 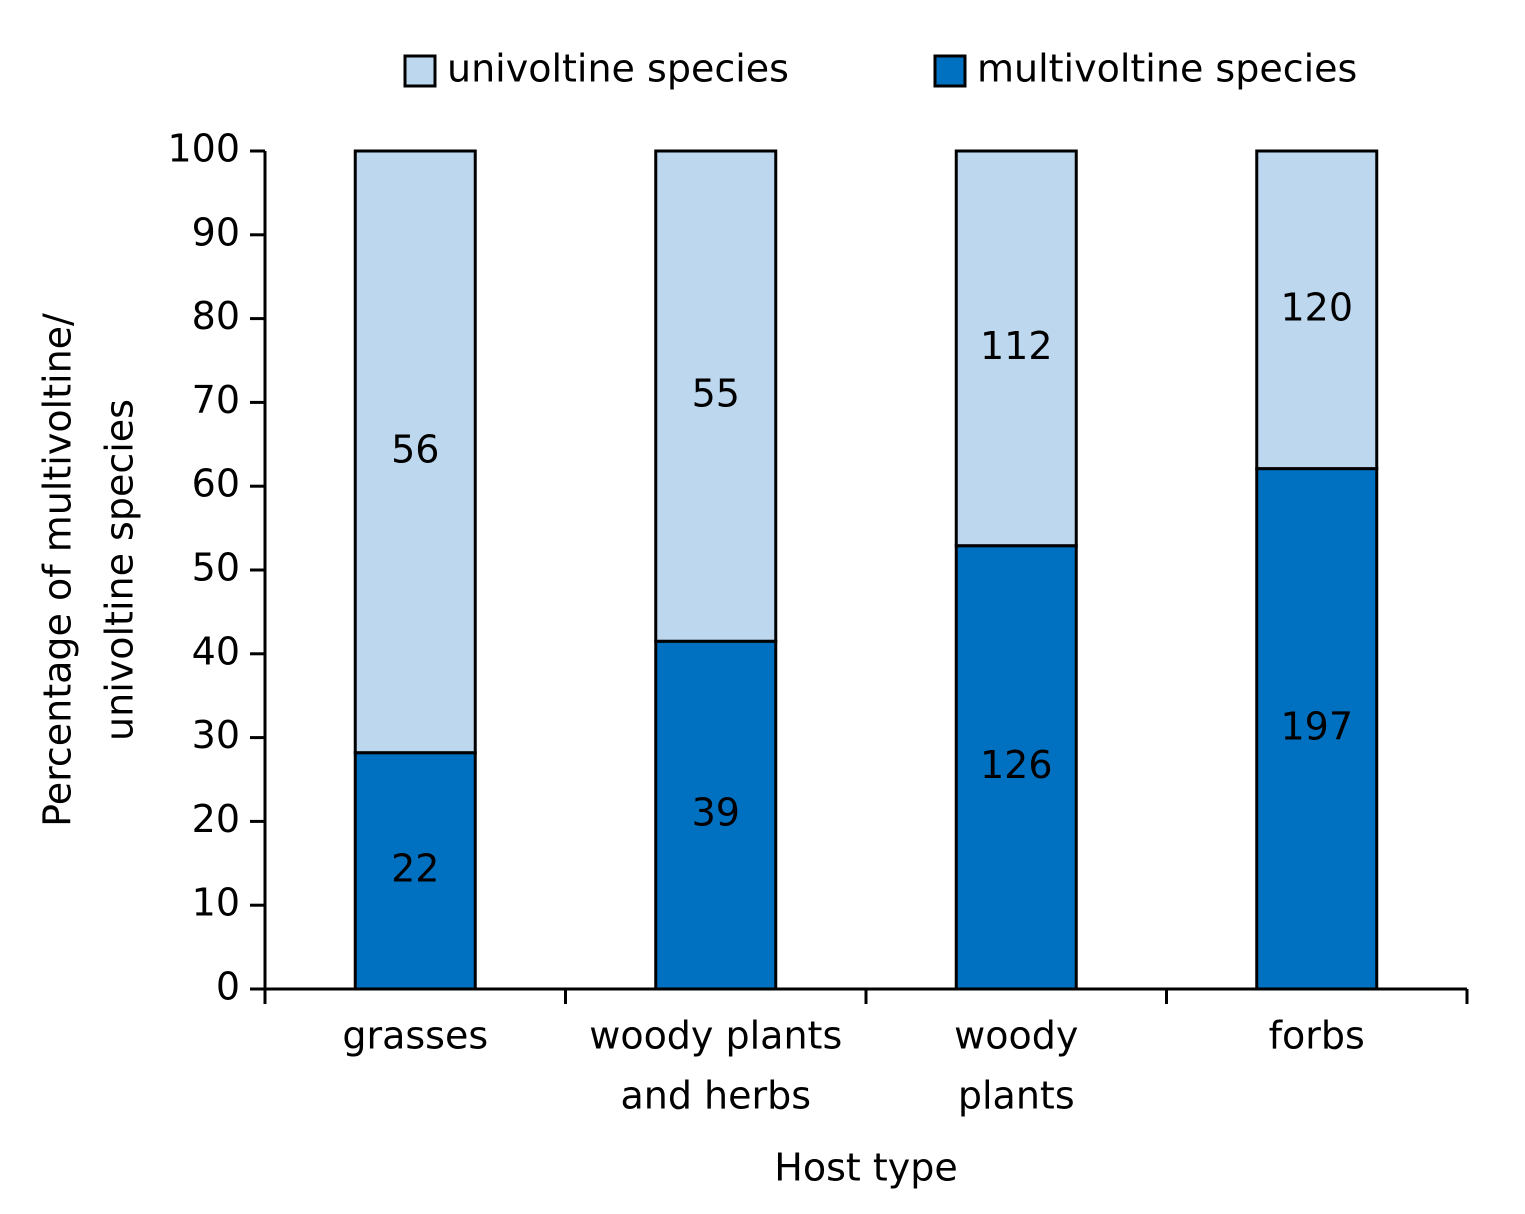 What do you see at coordinates (216, 651) in the screenshot?
I see `y-tick-label: 40` at bounding box center [216, 651].